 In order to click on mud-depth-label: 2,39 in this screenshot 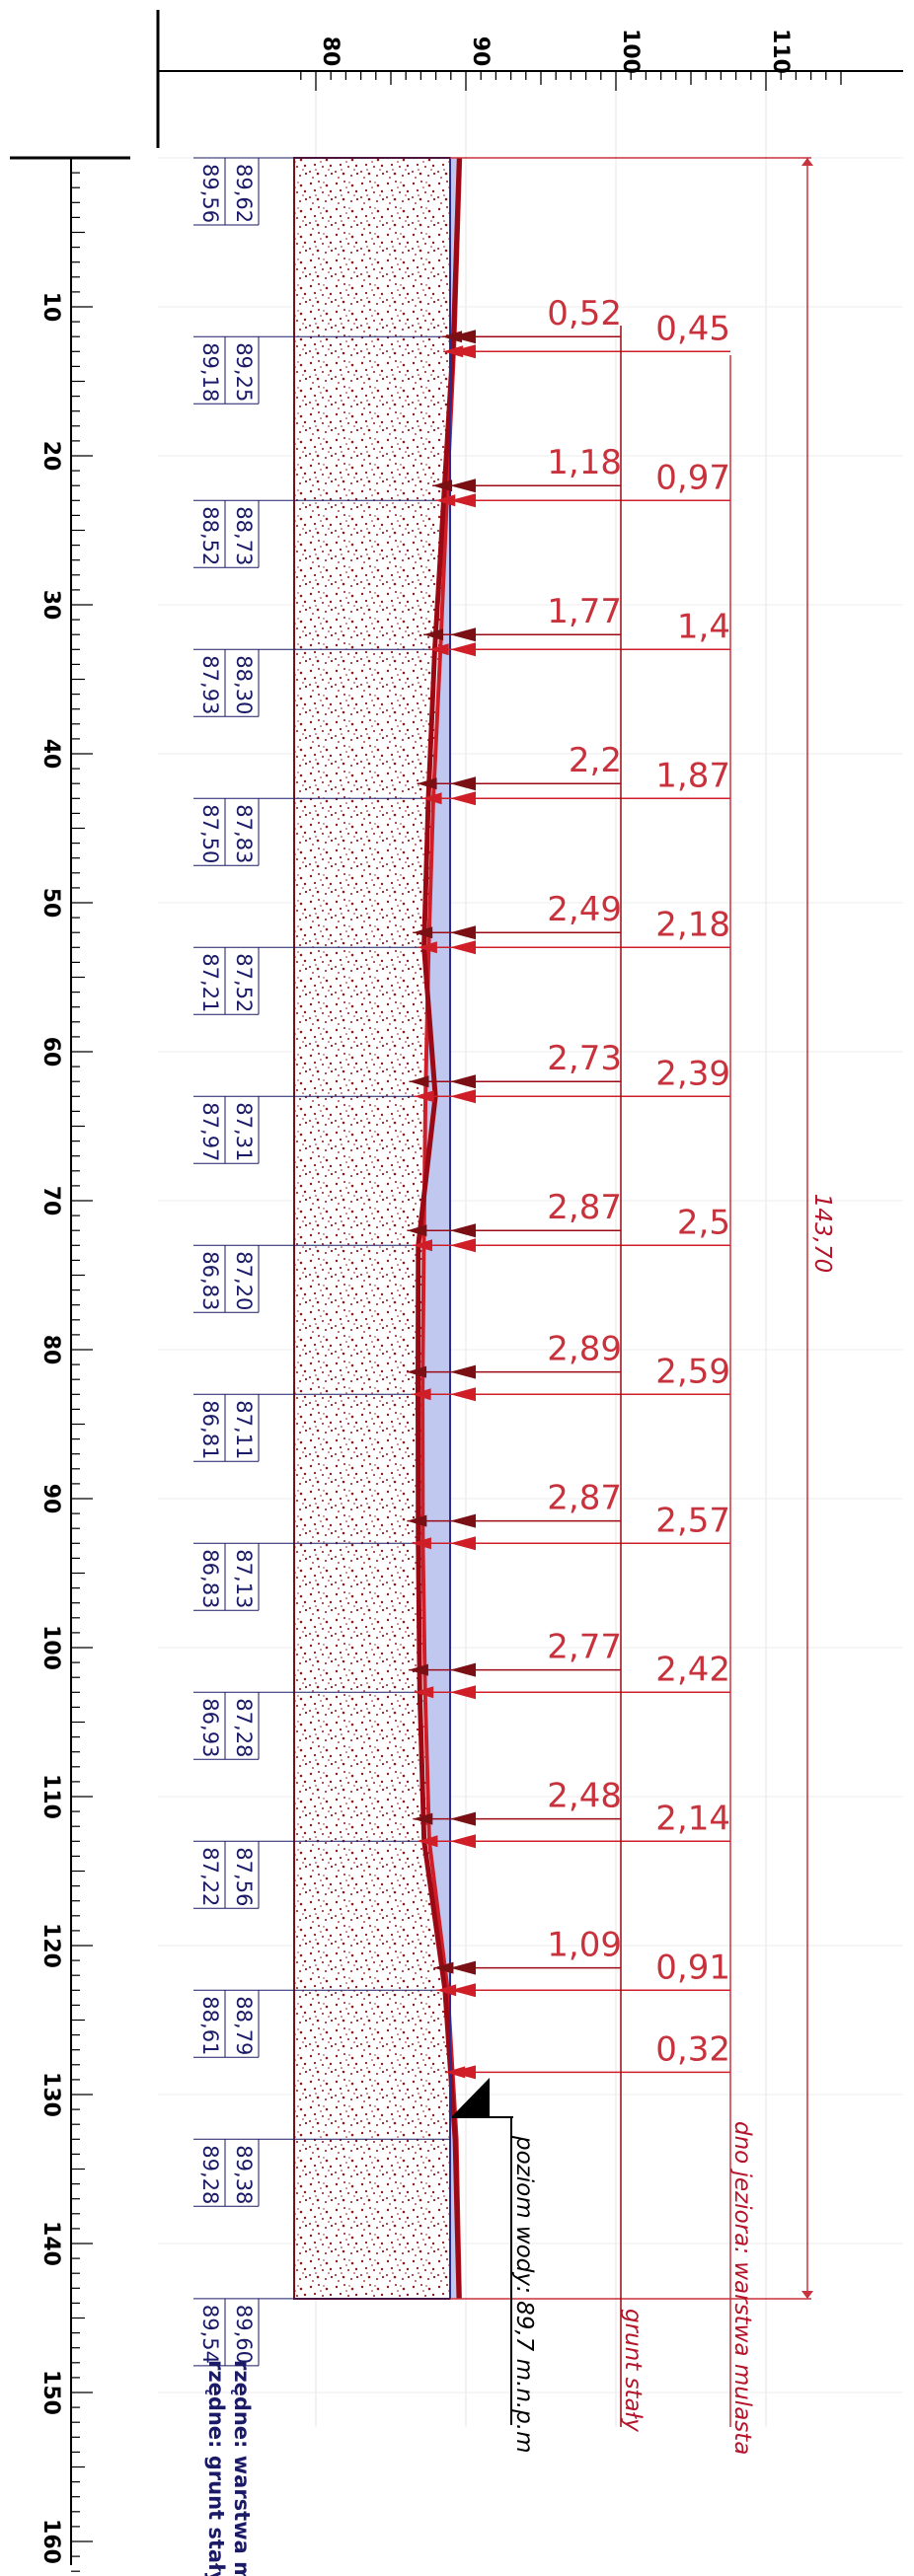, I will do `click(692, 1073)`.